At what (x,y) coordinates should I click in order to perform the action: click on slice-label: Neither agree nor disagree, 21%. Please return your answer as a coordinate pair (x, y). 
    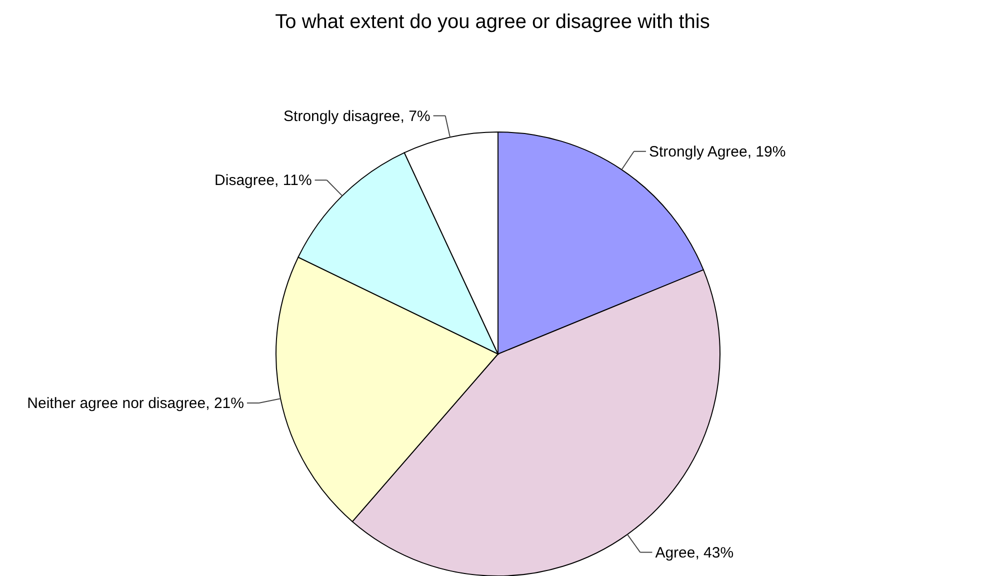
    Looking at the image, I should click on (135, 403).